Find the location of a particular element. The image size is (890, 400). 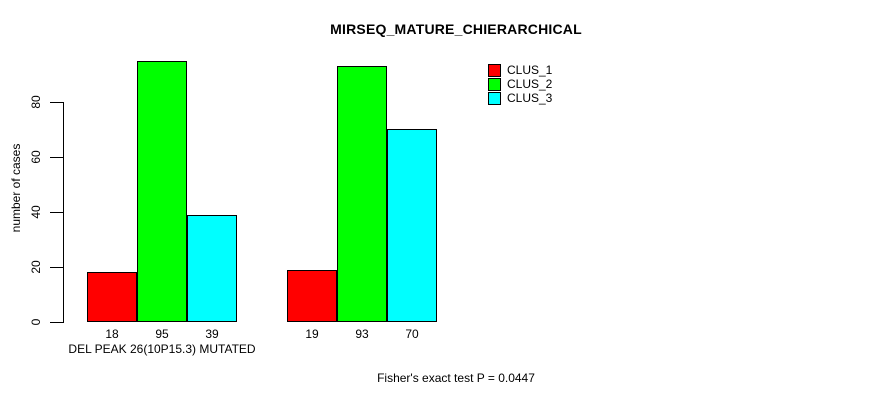

bar-value-label: 39 is located at coordinates (212, 334).